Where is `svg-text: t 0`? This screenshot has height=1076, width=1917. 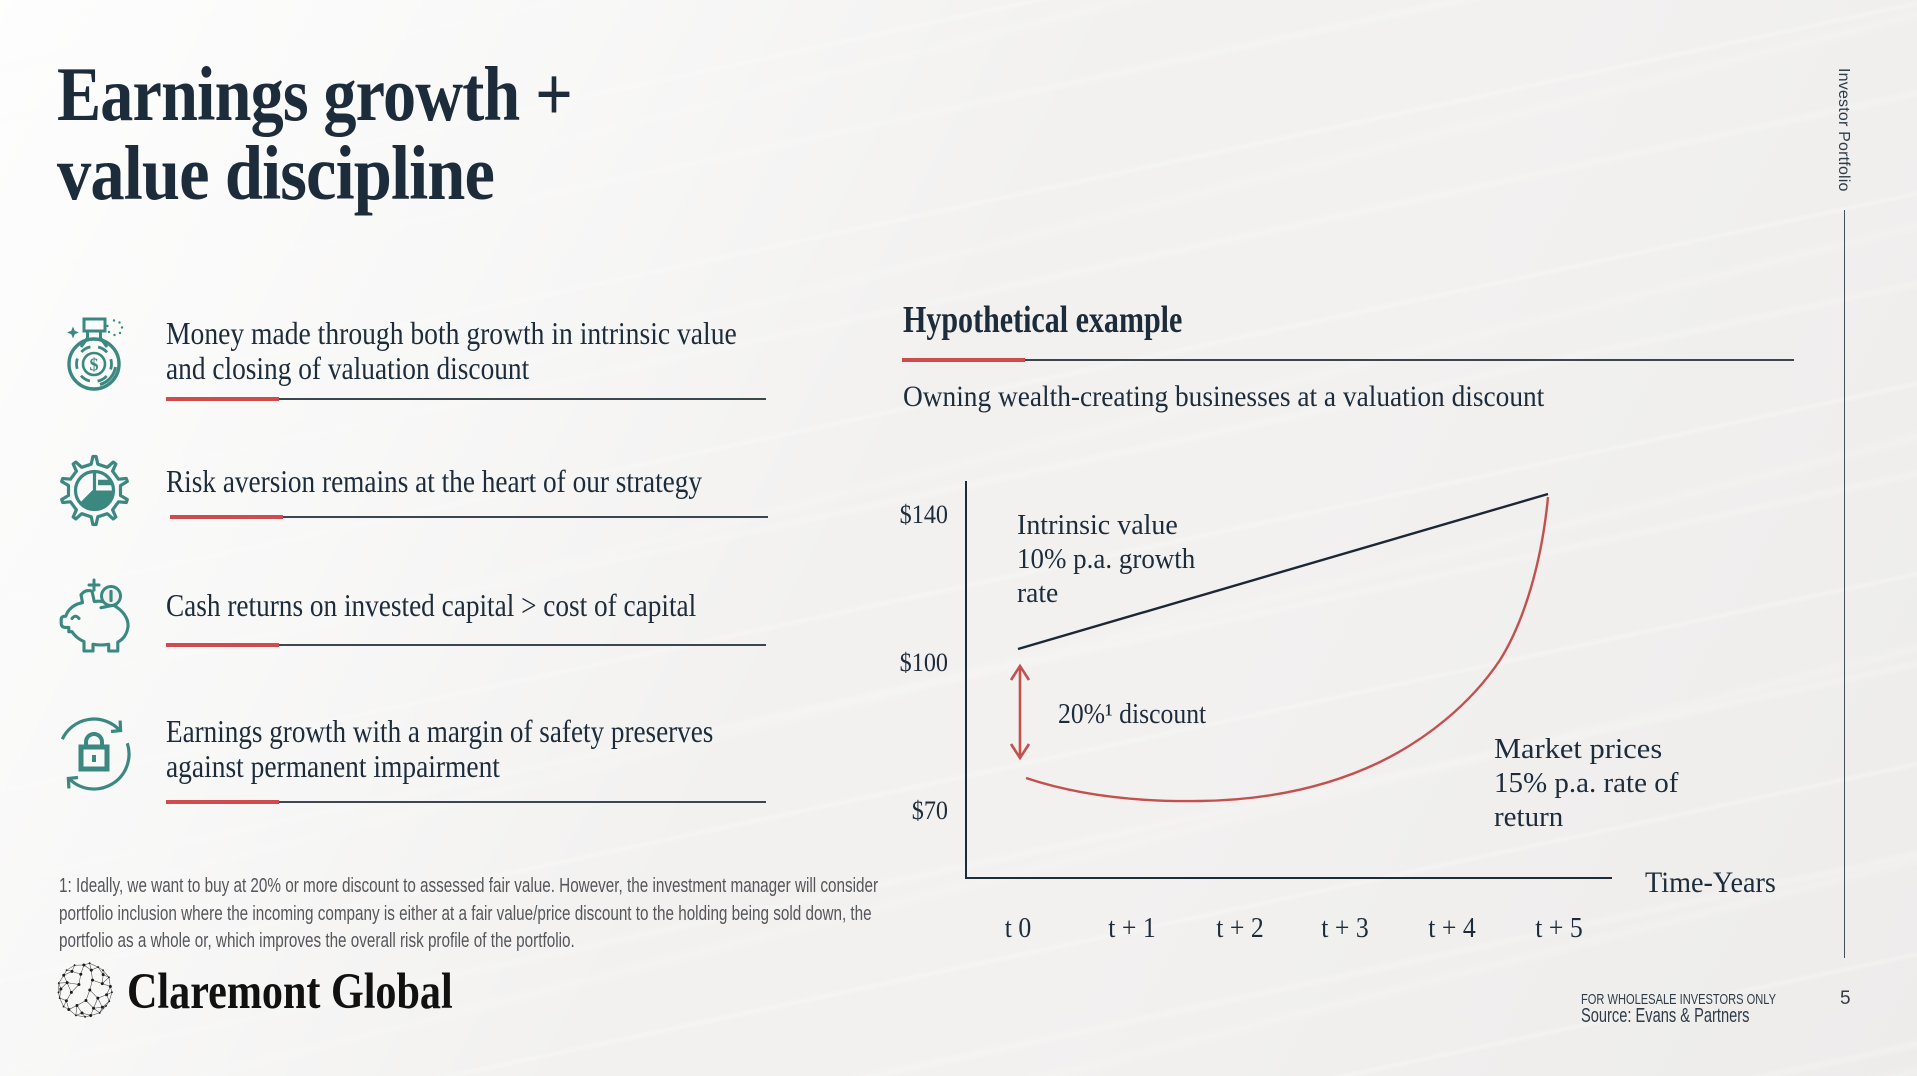
svg-text: t 0 is located at coordinates (1018, 927).